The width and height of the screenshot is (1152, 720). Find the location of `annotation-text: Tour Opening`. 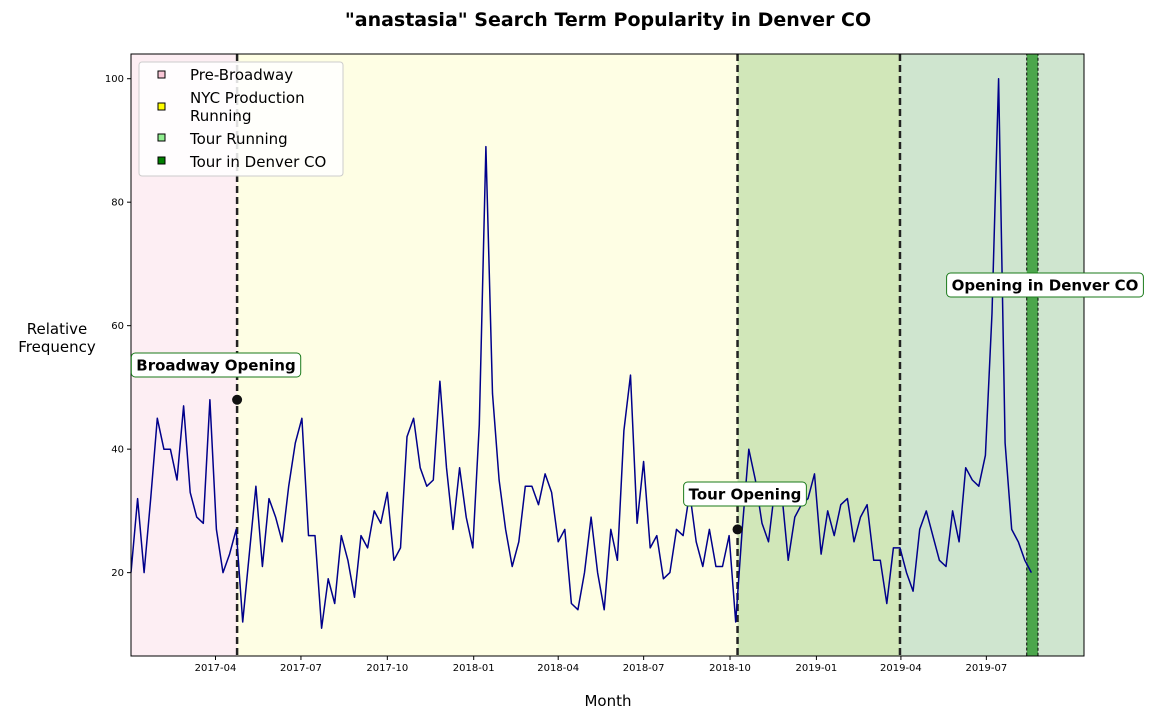

annotation-text: Tour Opening is located at coordinates (745, 495).